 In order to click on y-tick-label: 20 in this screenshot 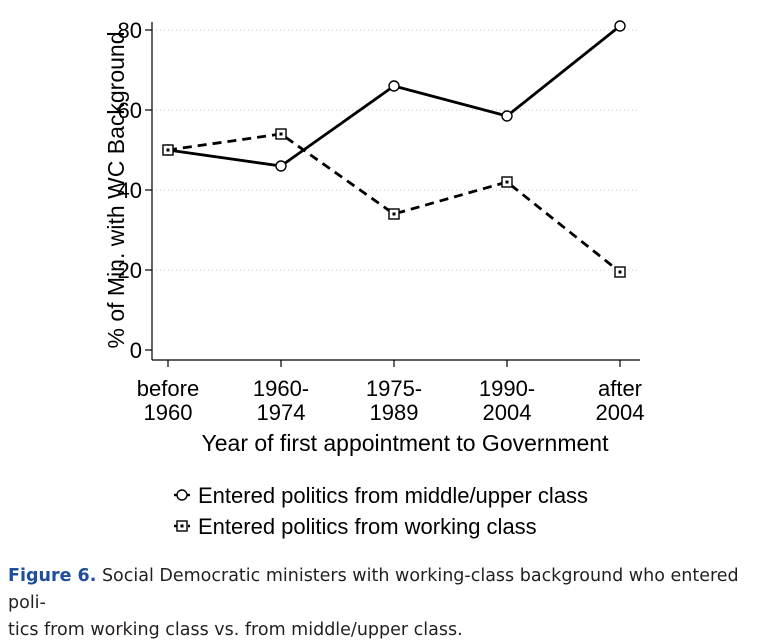, I will do `click(130, 270)`.